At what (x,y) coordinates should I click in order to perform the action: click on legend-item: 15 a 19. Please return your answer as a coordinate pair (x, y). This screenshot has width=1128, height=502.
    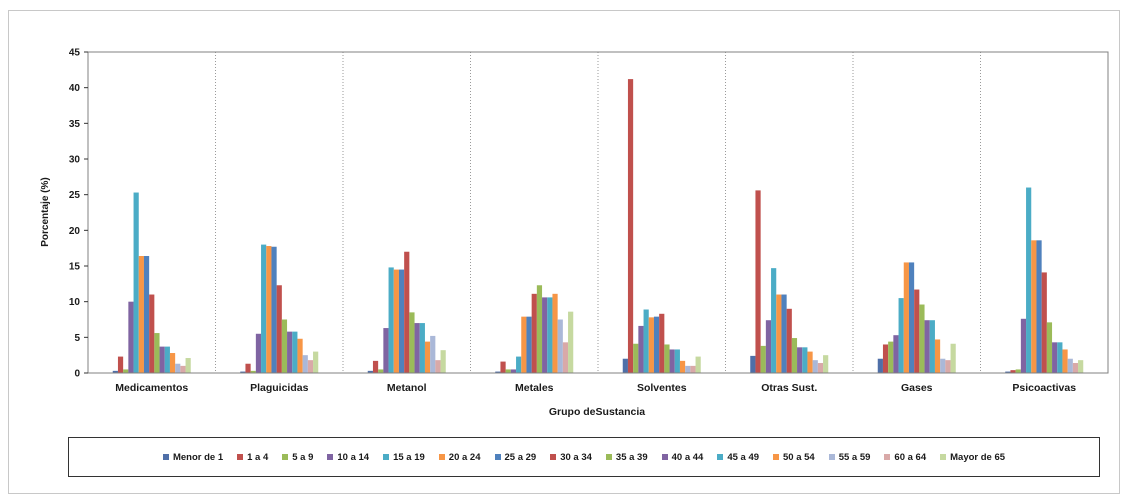
    Looking at the image, I should click on (404, 457).